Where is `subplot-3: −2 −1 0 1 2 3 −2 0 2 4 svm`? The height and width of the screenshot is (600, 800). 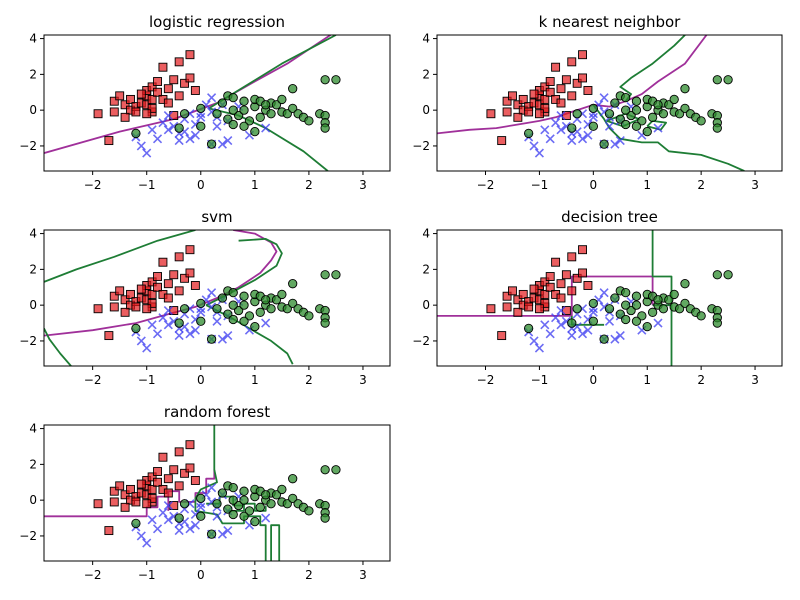
subplot-3: −2 −1 0 1 2 3 −2 0 2 4 svm is located at coordinates (205, 297).